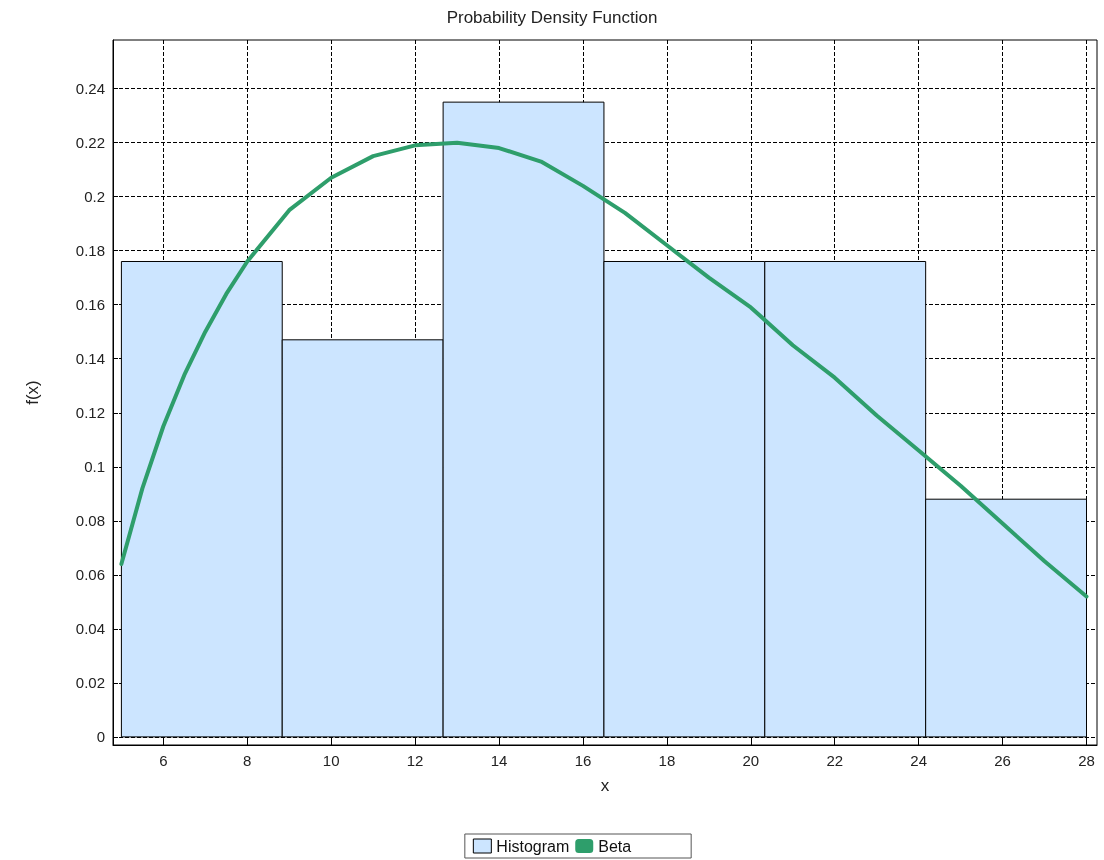 The height and width of the screenshot is (860, 1104). I want to click on x-tick-label: 12, so click(415, 760).